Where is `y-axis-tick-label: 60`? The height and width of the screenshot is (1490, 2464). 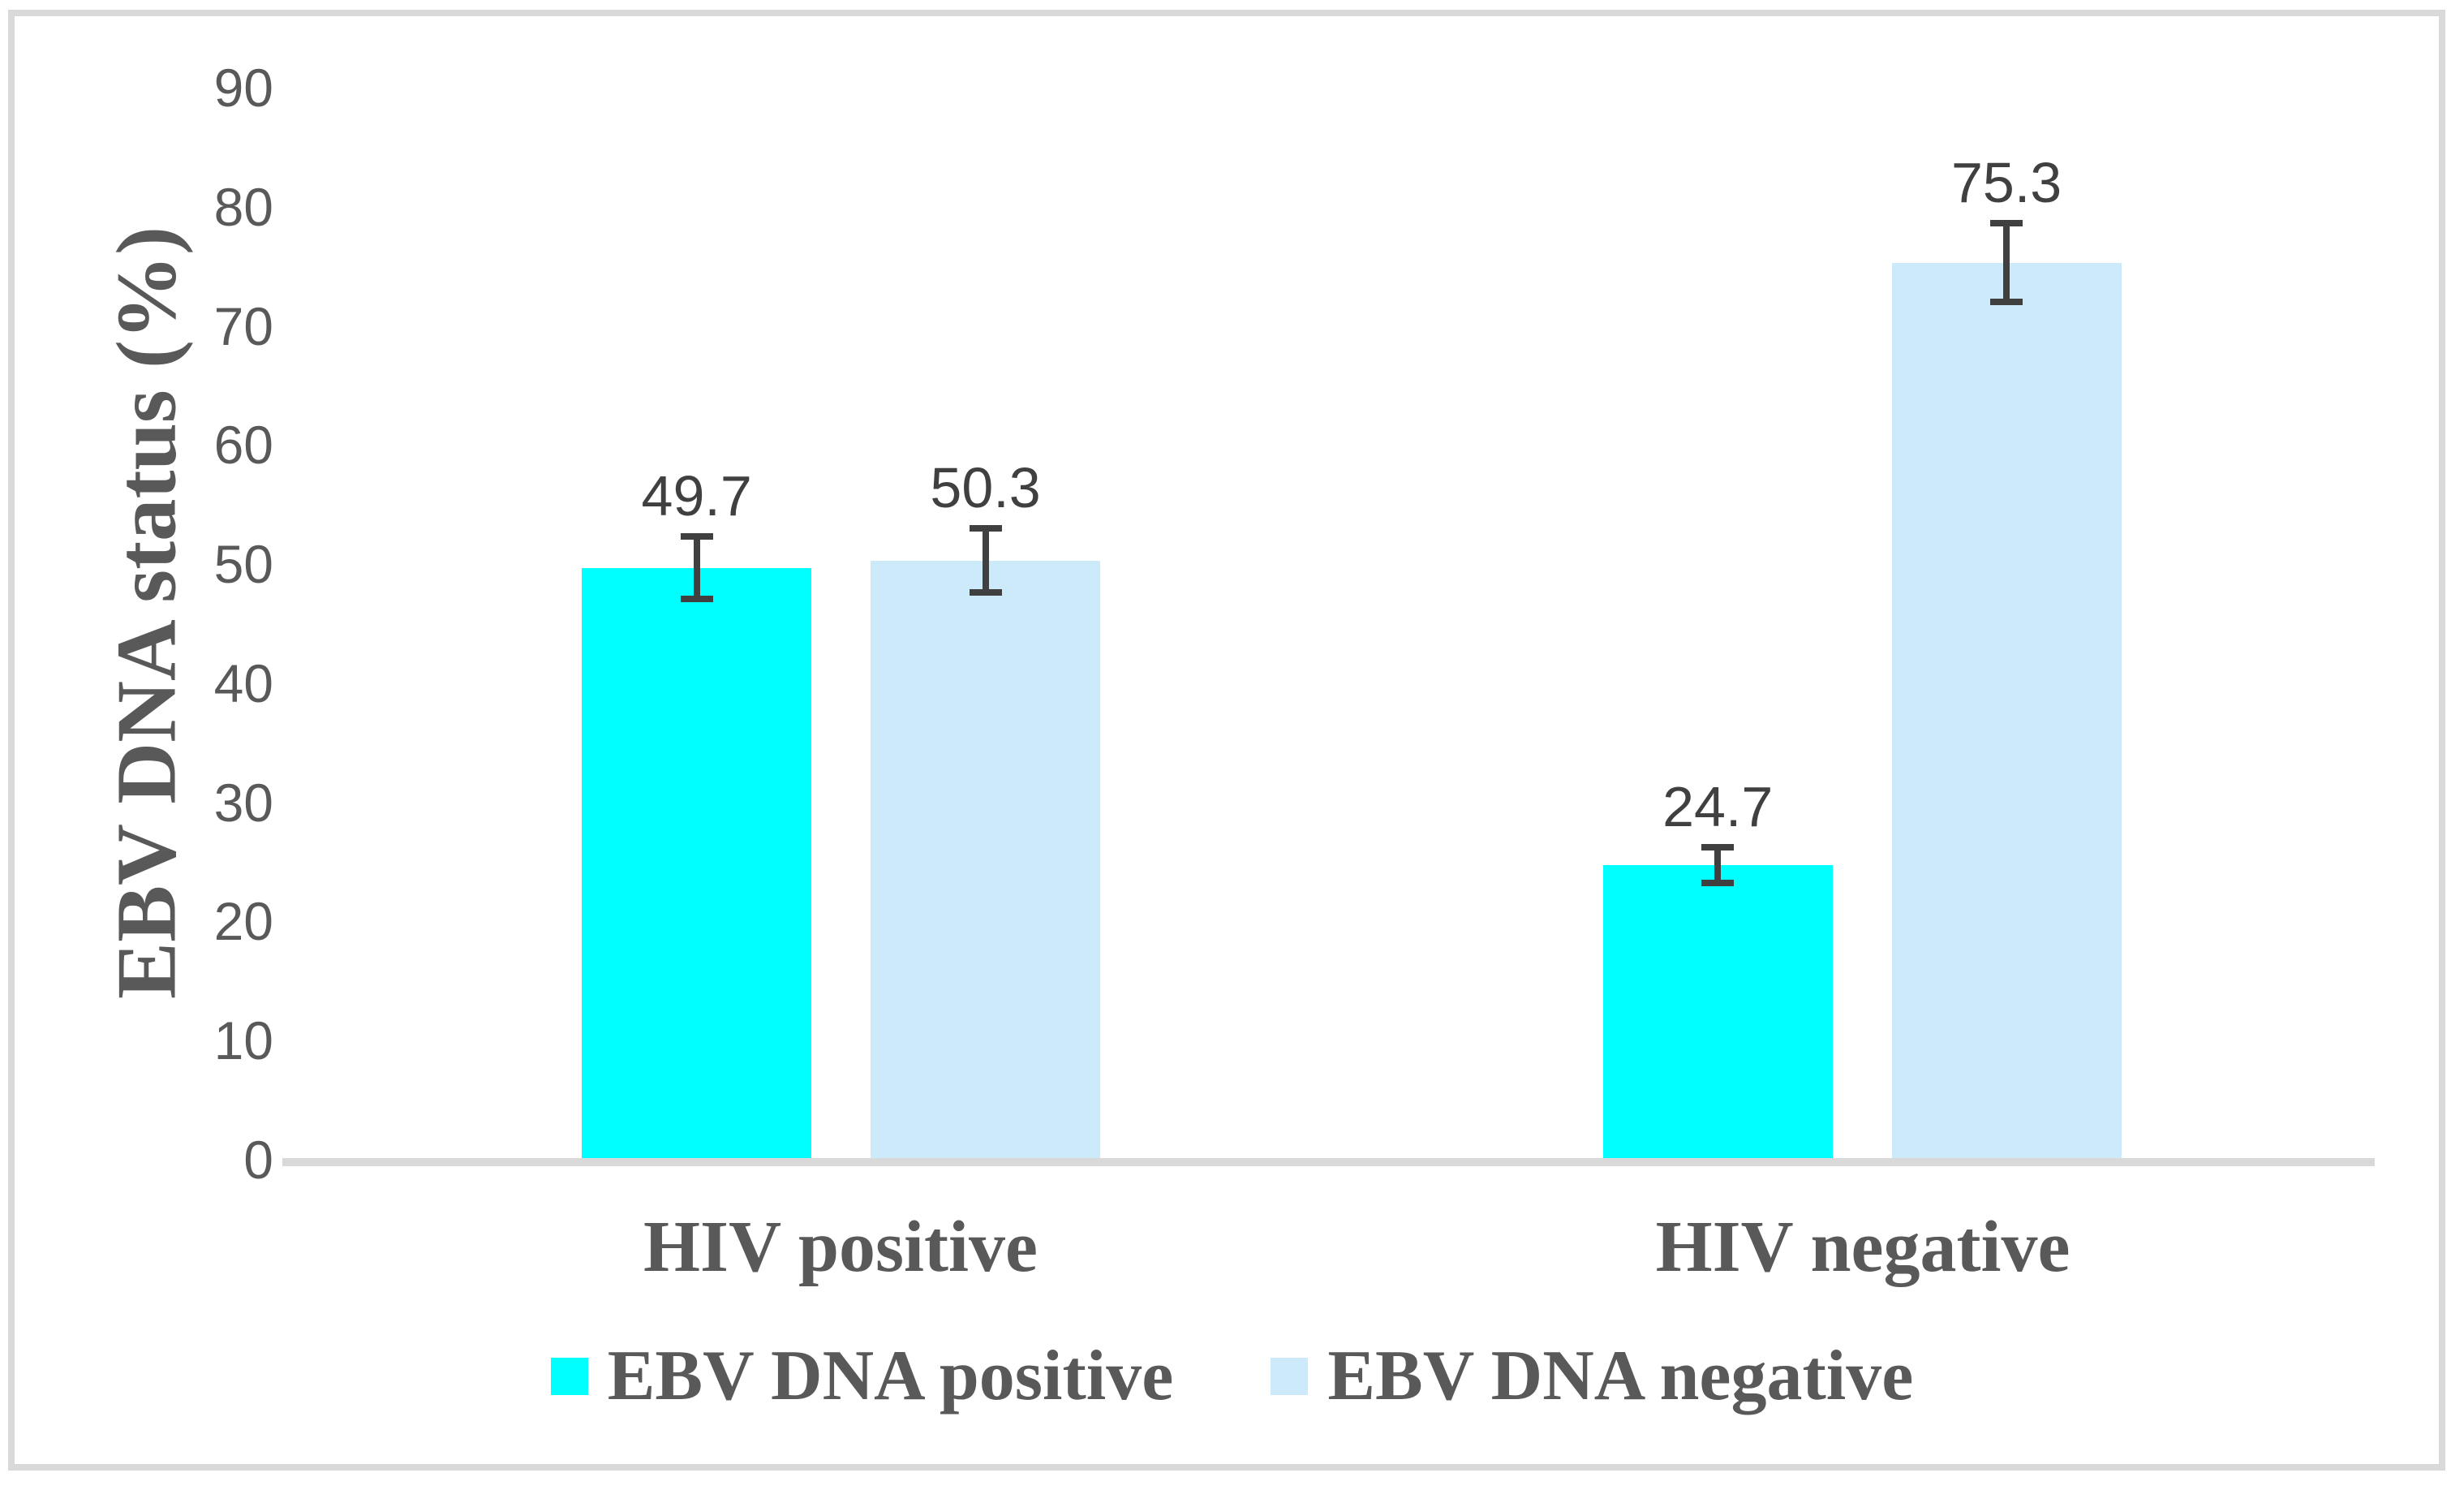
y-axis-tick-label: 60 is located at coordinates (243, 445).